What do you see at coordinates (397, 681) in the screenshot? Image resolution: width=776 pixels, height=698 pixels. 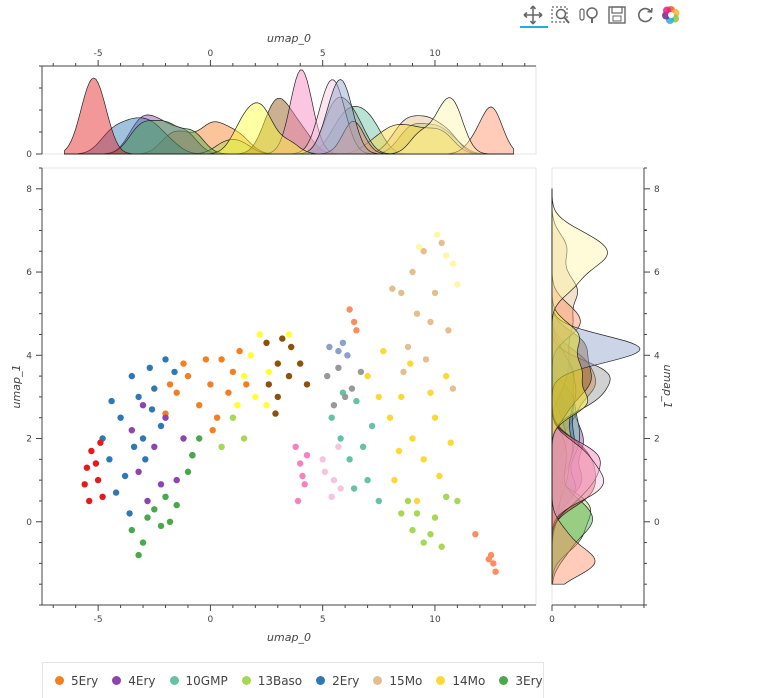 I see `legend-item: 15Mo` at bounding box center [397, 681].